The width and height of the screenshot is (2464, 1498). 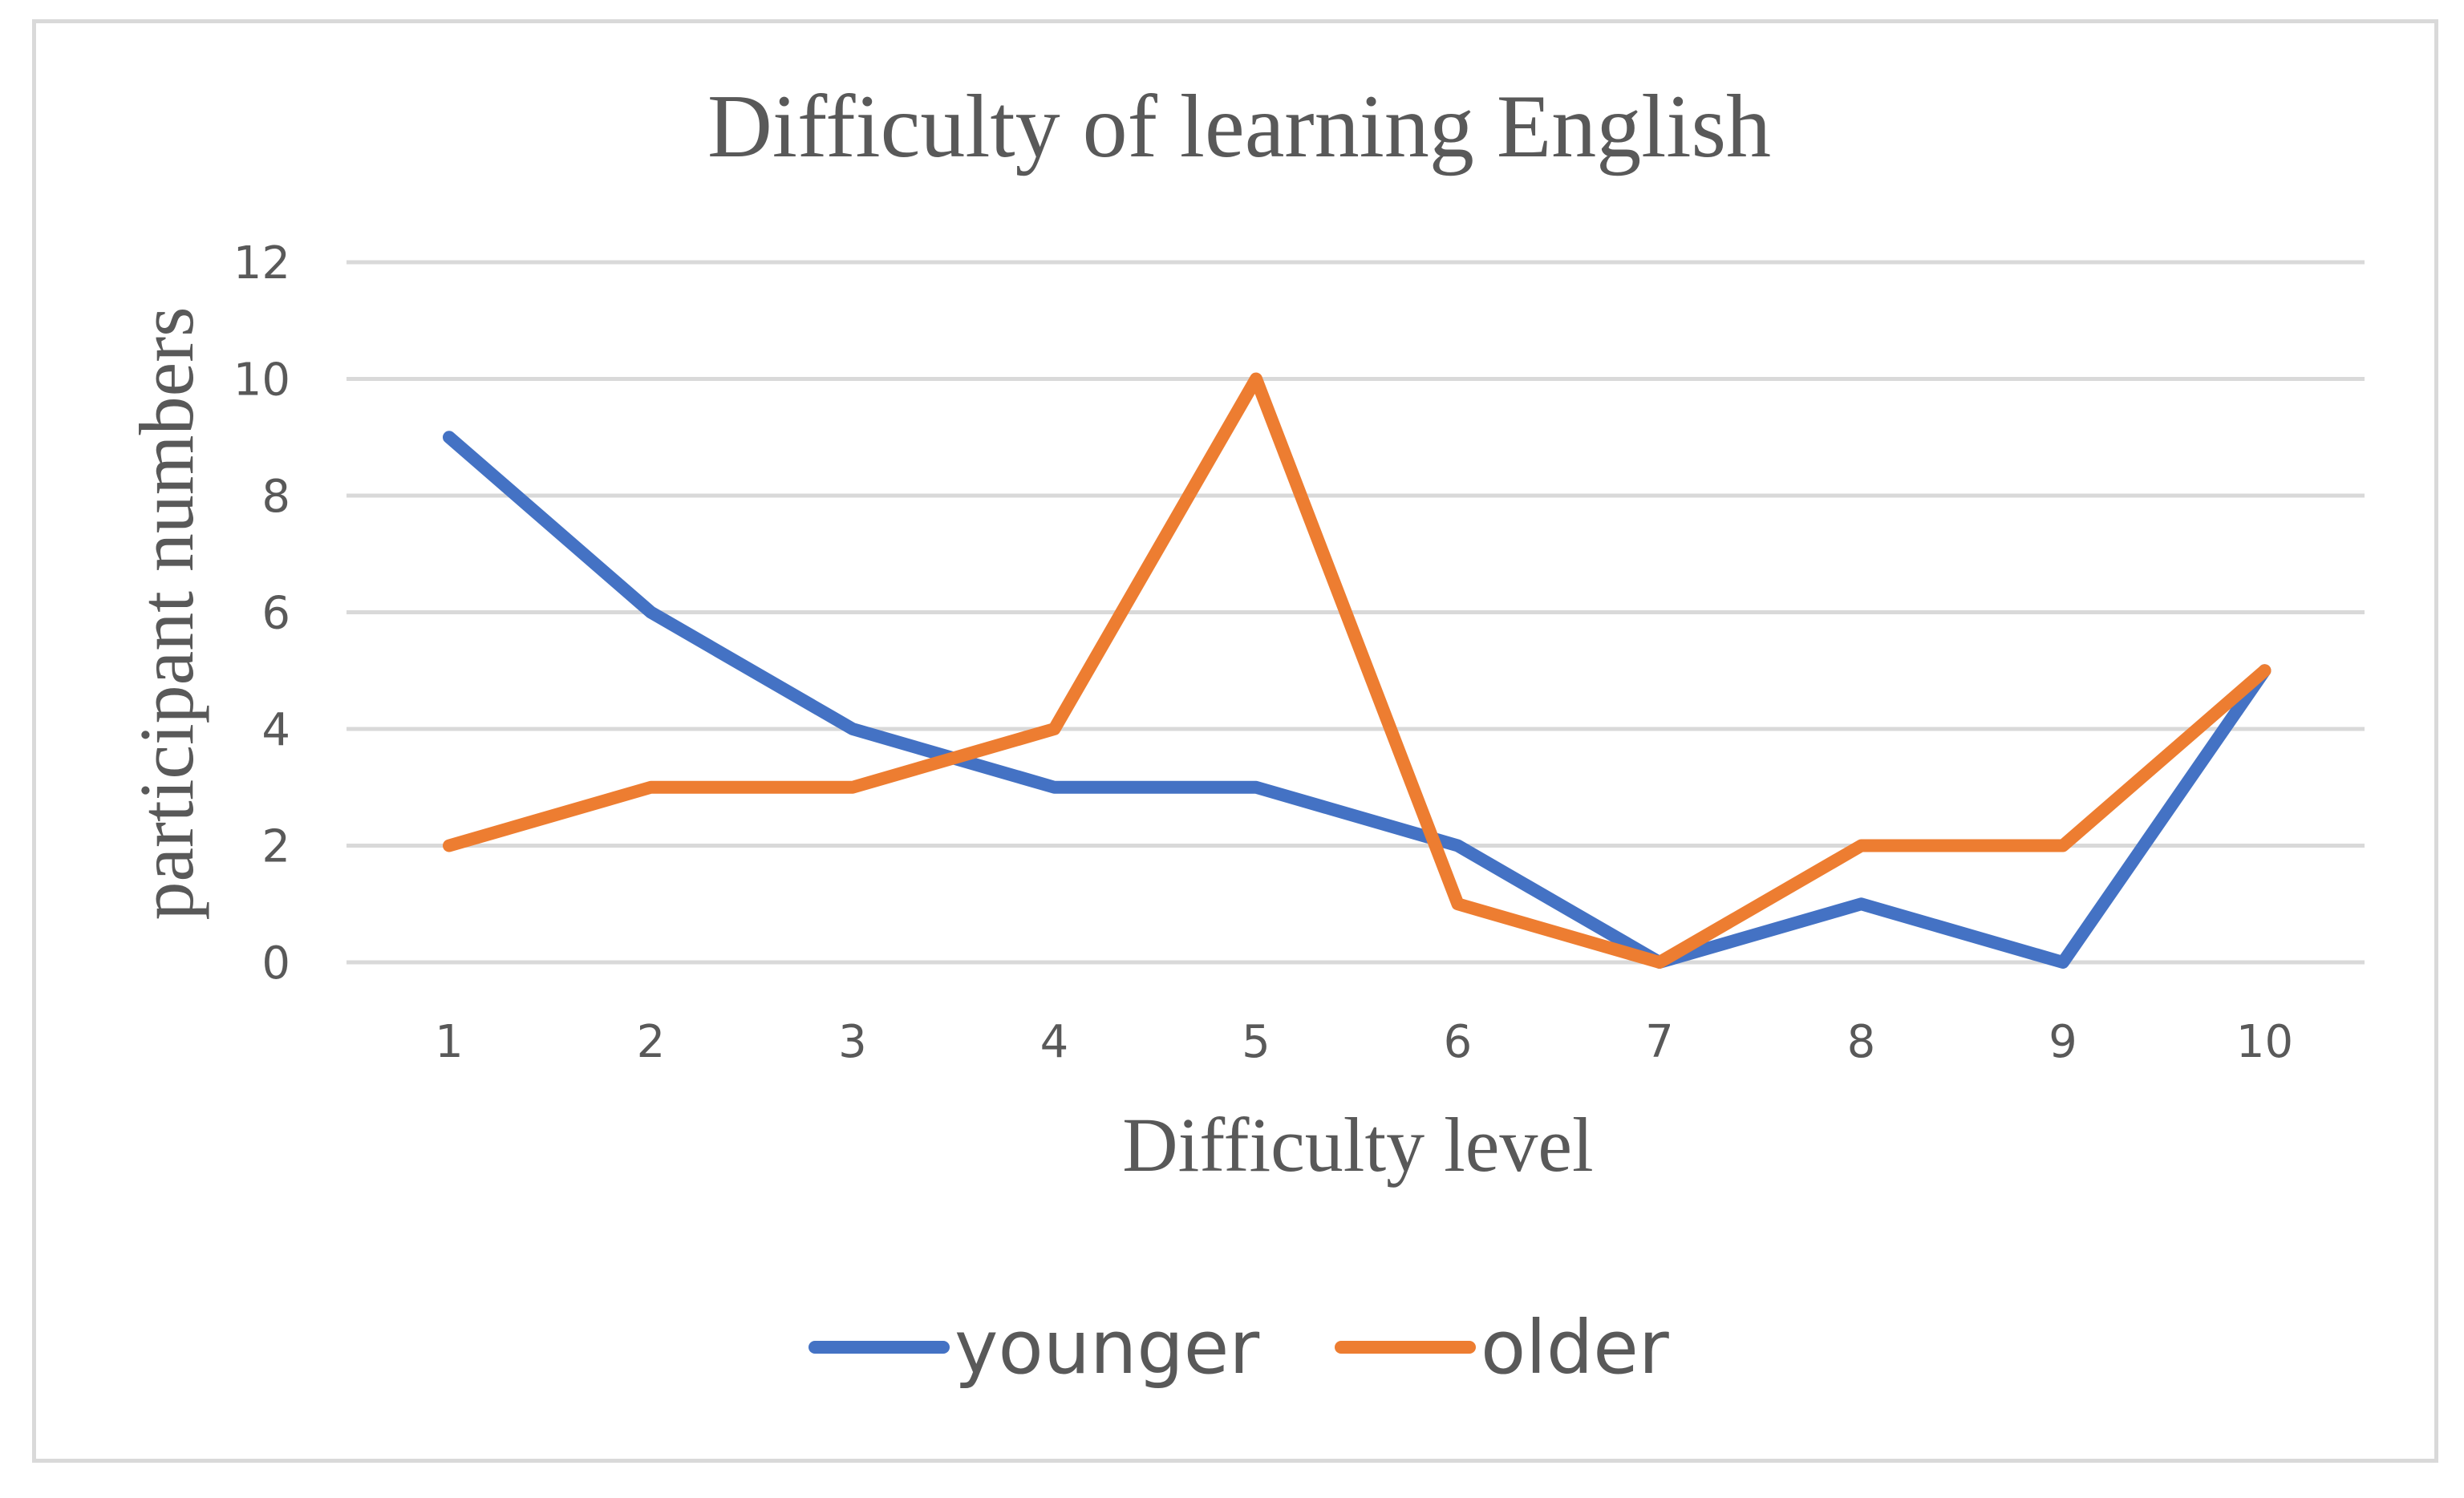 I want to click on y-tick-label: 12, so click(x=261, y=263).